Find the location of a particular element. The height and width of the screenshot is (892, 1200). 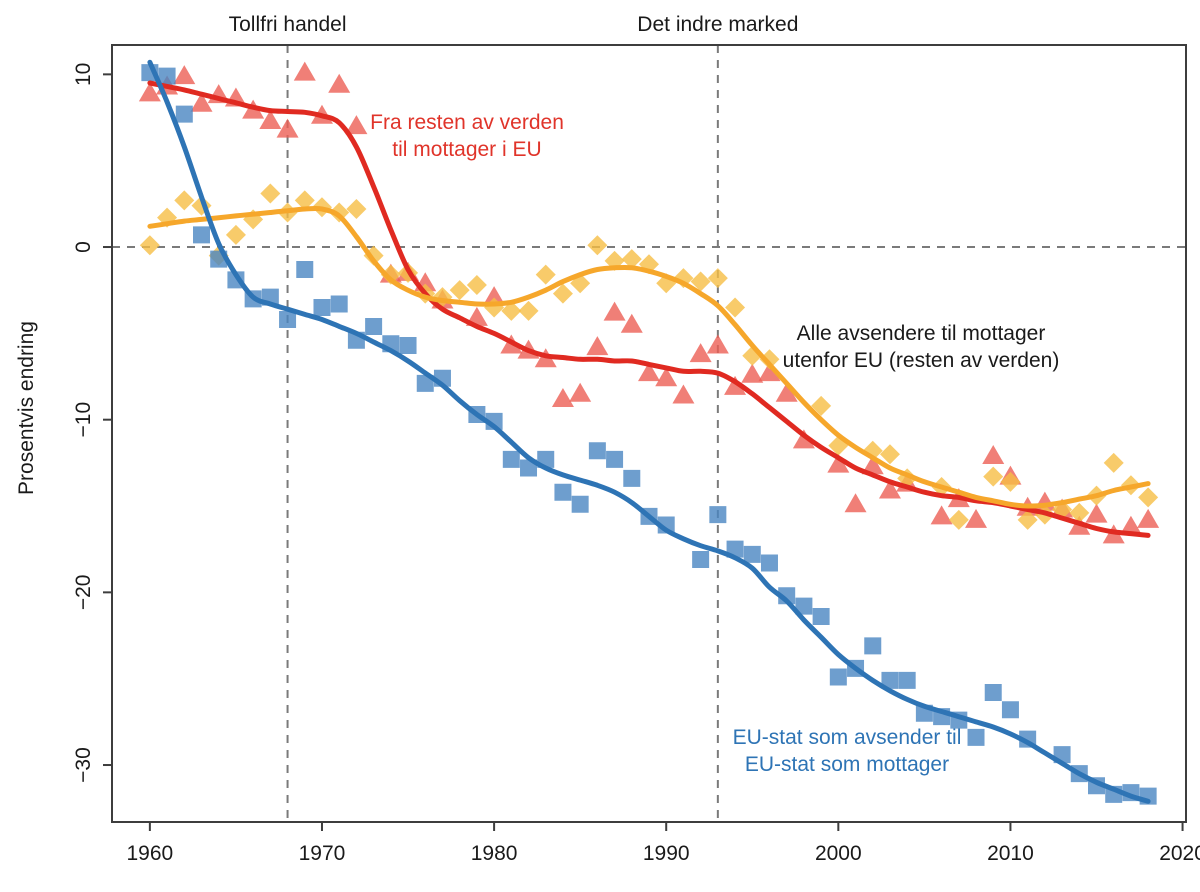

series-label-blue-line1: EU-stat som avsender til is located at coordinates (847, 737).